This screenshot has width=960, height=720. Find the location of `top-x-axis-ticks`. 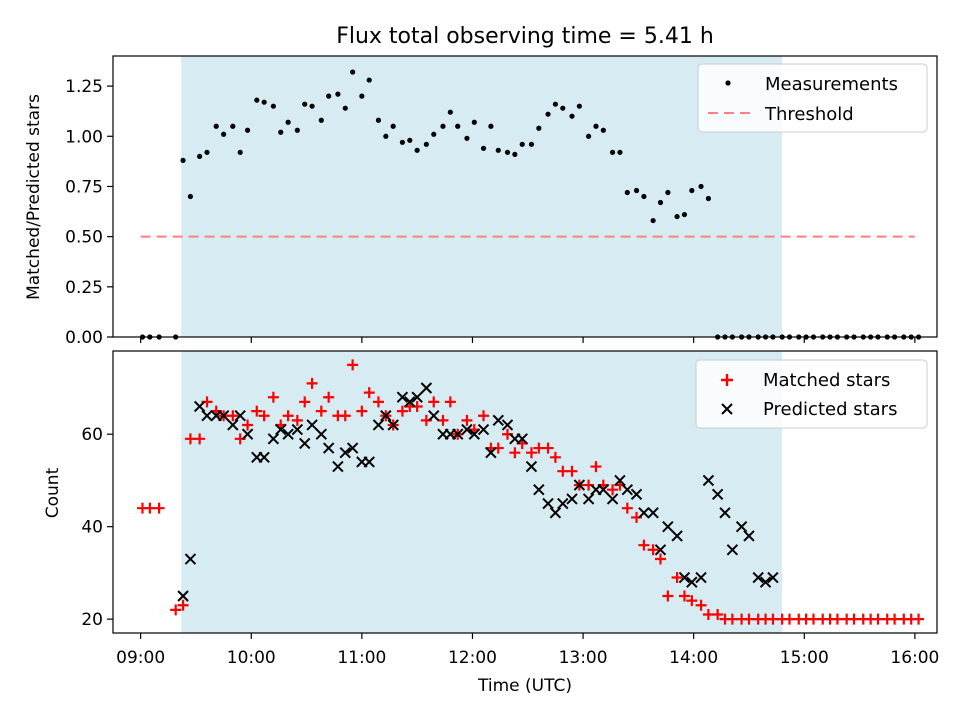

top-x-axis-ticks is located at coordinates (528, 340).